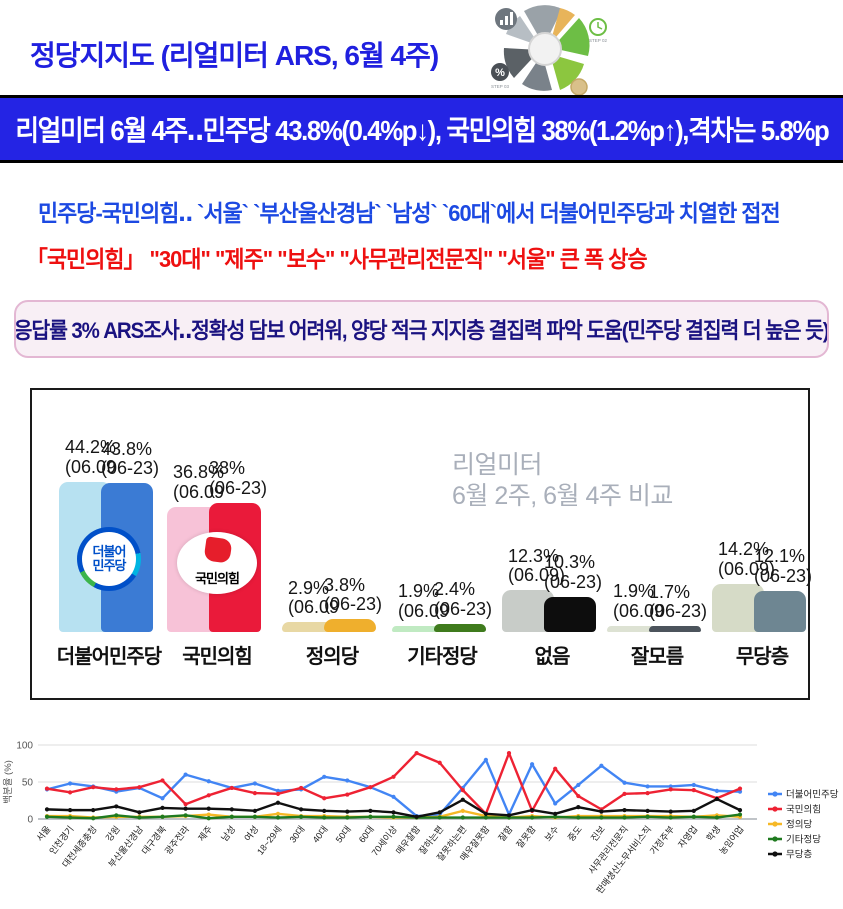 The height and width of the screenshot is (909, 843). Describe the element at coordinates (455, 589) in the screenshot. I see `value-text: 2.4%` at that location.